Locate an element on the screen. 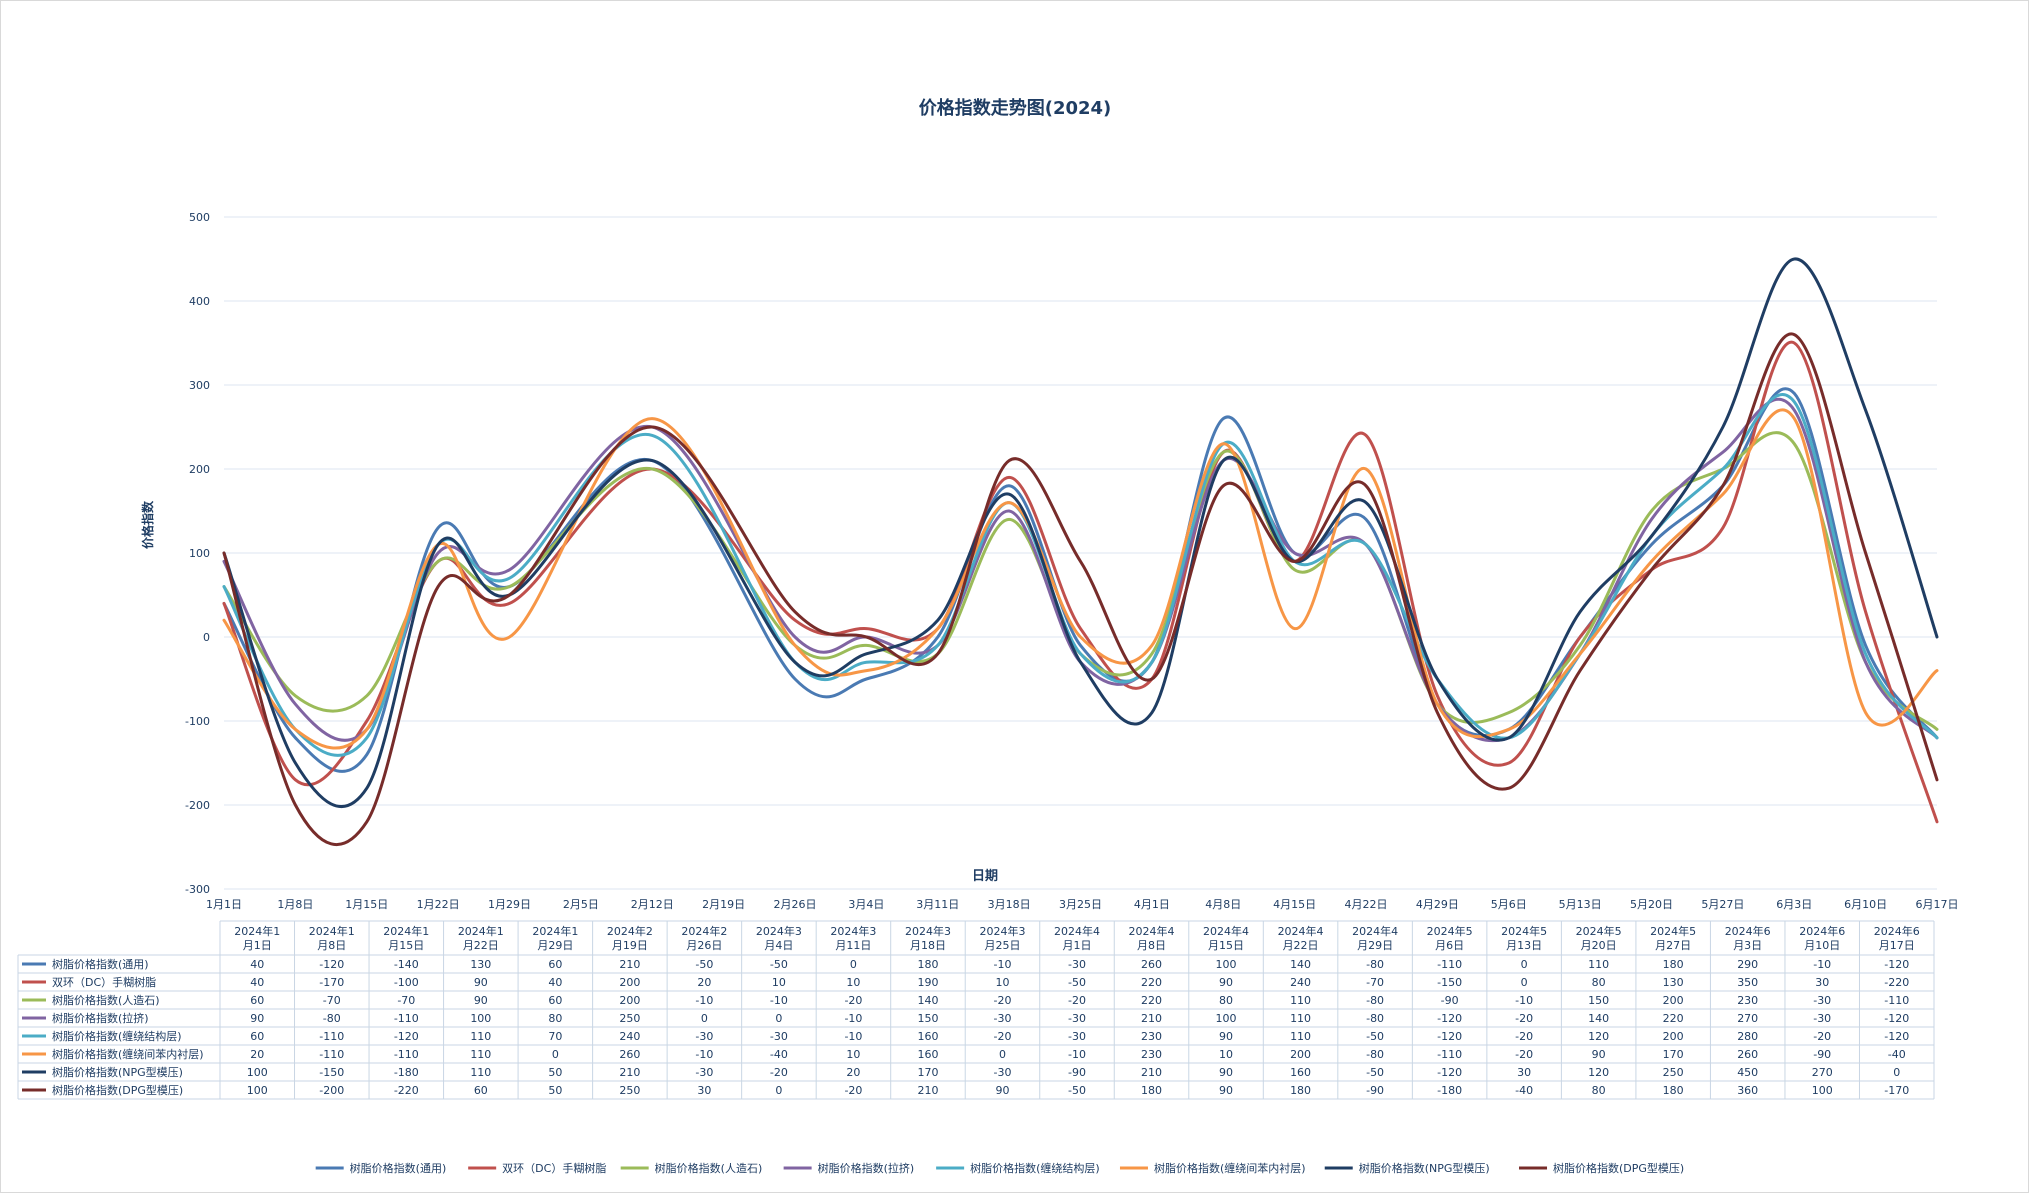 The height and width of the screenshot is (1197, 2029). y-axis-title: 价格指数 is located at coordinates (147, 524).